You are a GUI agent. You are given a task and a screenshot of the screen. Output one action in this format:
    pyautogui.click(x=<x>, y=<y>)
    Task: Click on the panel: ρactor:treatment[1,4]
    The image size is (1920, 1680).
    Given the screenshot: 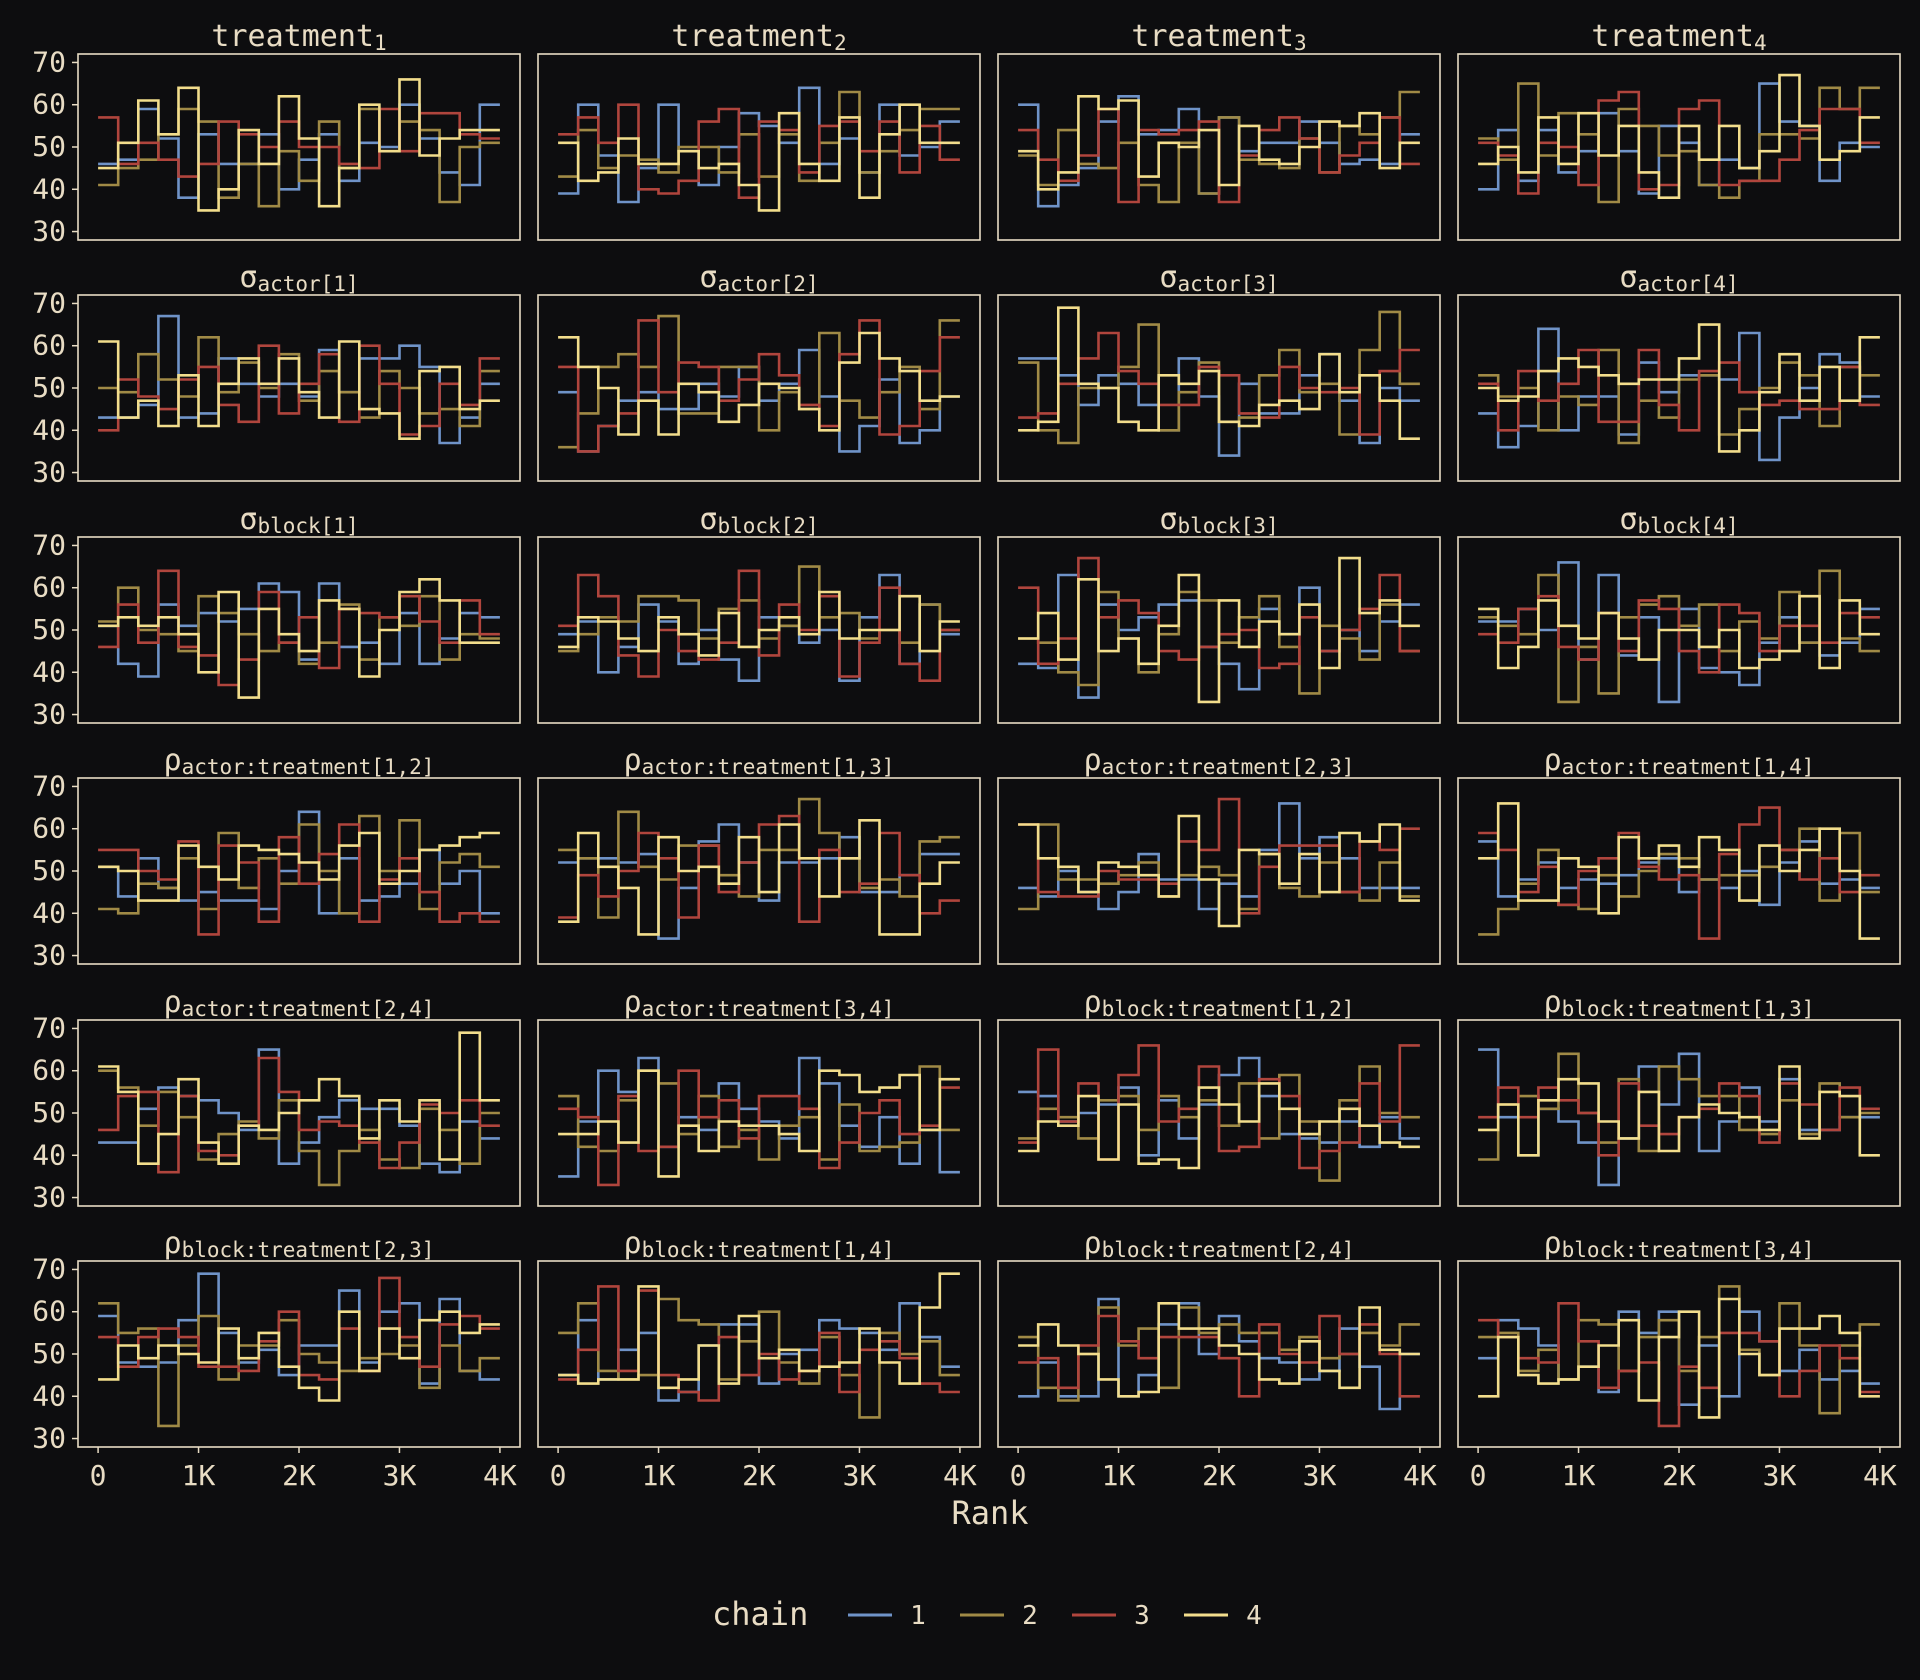 What is the action you would take?
    pyautogui.click(x=1679, y=854)
    